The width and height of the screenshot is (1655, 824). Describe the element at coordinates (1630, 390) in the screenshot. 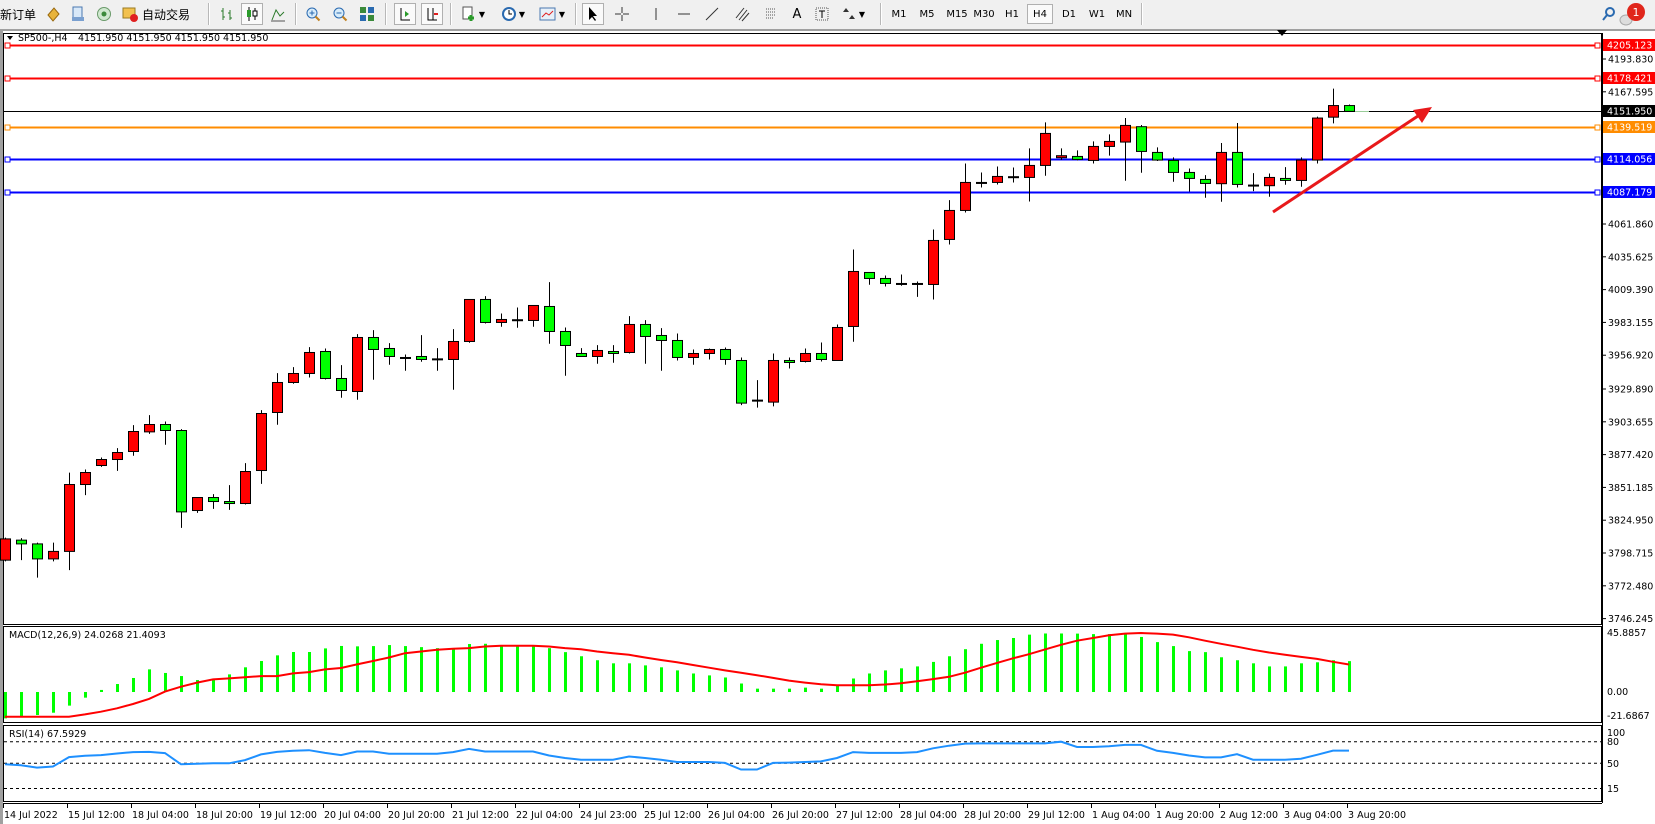

I see `price-tick-label: 3929.890` at that location.